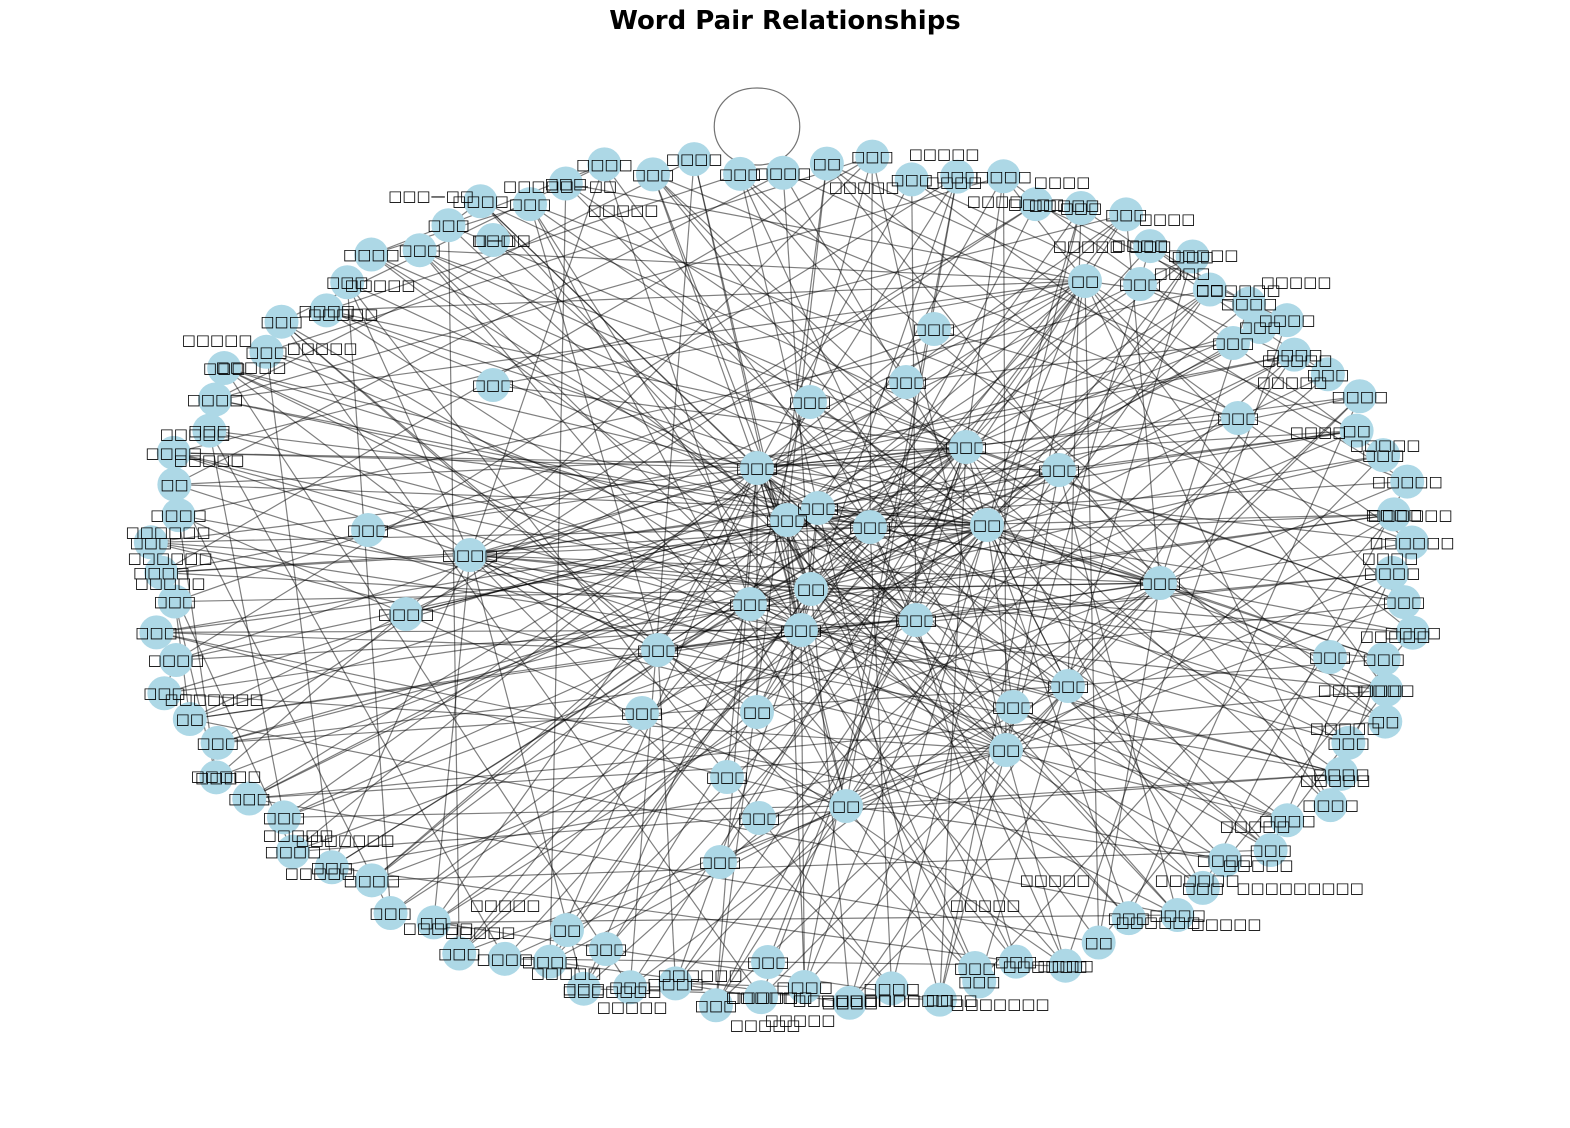 The image size is (1570, 1128). I want to click on node-label: □□□—□□, so click(431, 196).